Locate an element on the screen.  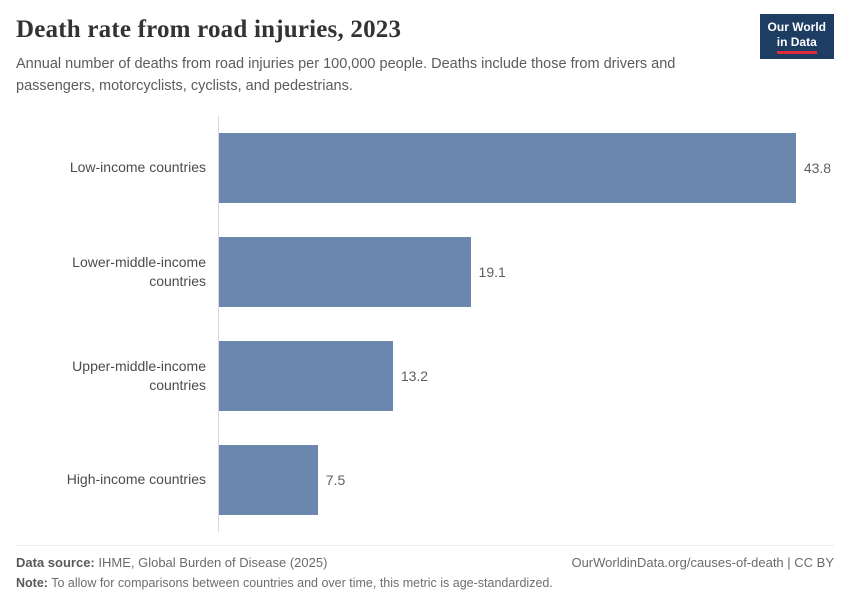
category-label: Low-income countries is located at coordinates (137, 167).